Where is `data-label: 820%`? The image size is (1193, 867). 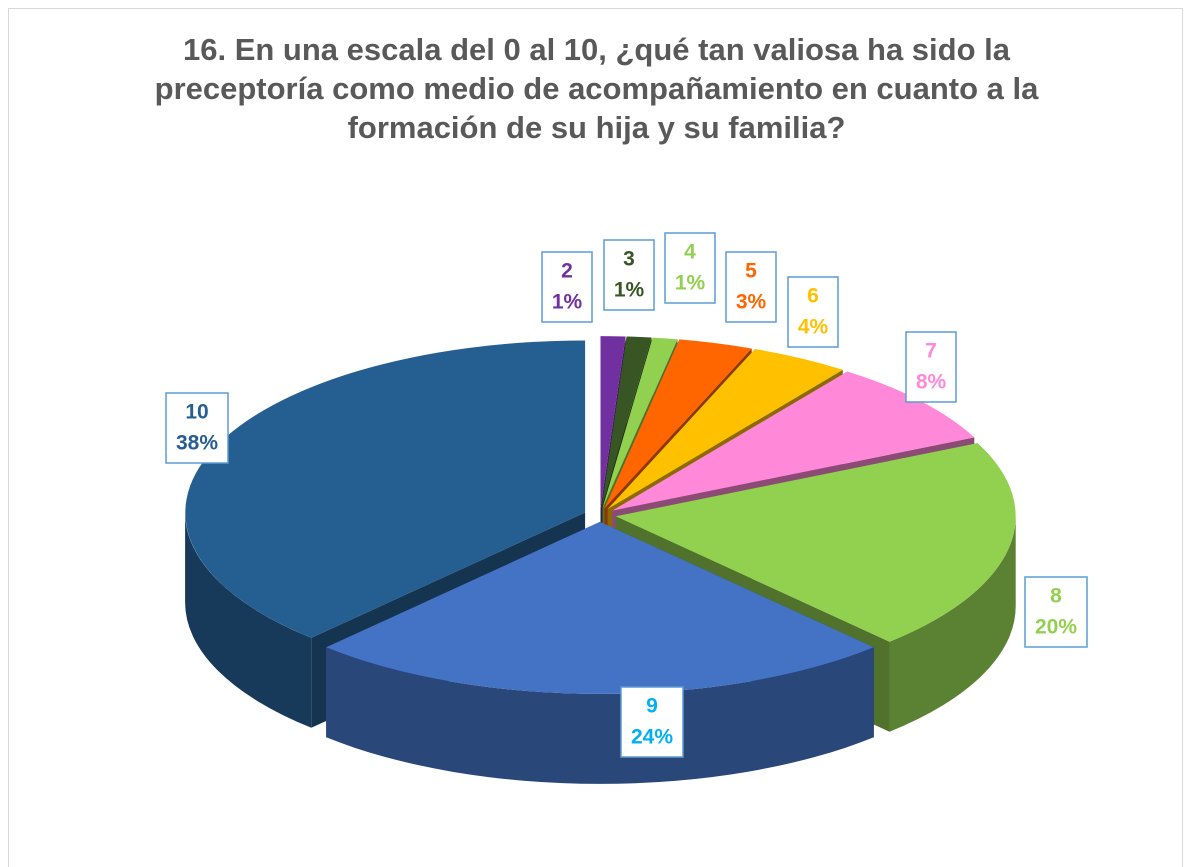 data-label: 820% is located at coordinates (1056, 612).